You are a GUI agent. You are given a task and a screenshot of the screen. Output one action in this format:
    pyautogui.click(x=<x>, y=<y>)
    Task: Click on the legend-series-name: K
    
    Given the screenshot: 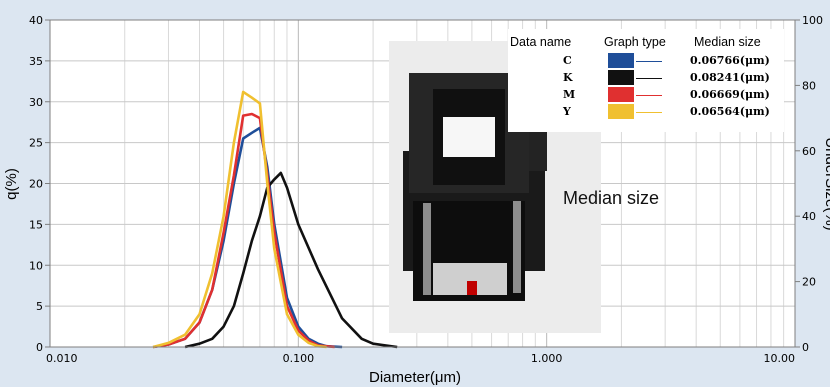 What is the action you would take?
    pyautogui.click(x=568, y=77)
    